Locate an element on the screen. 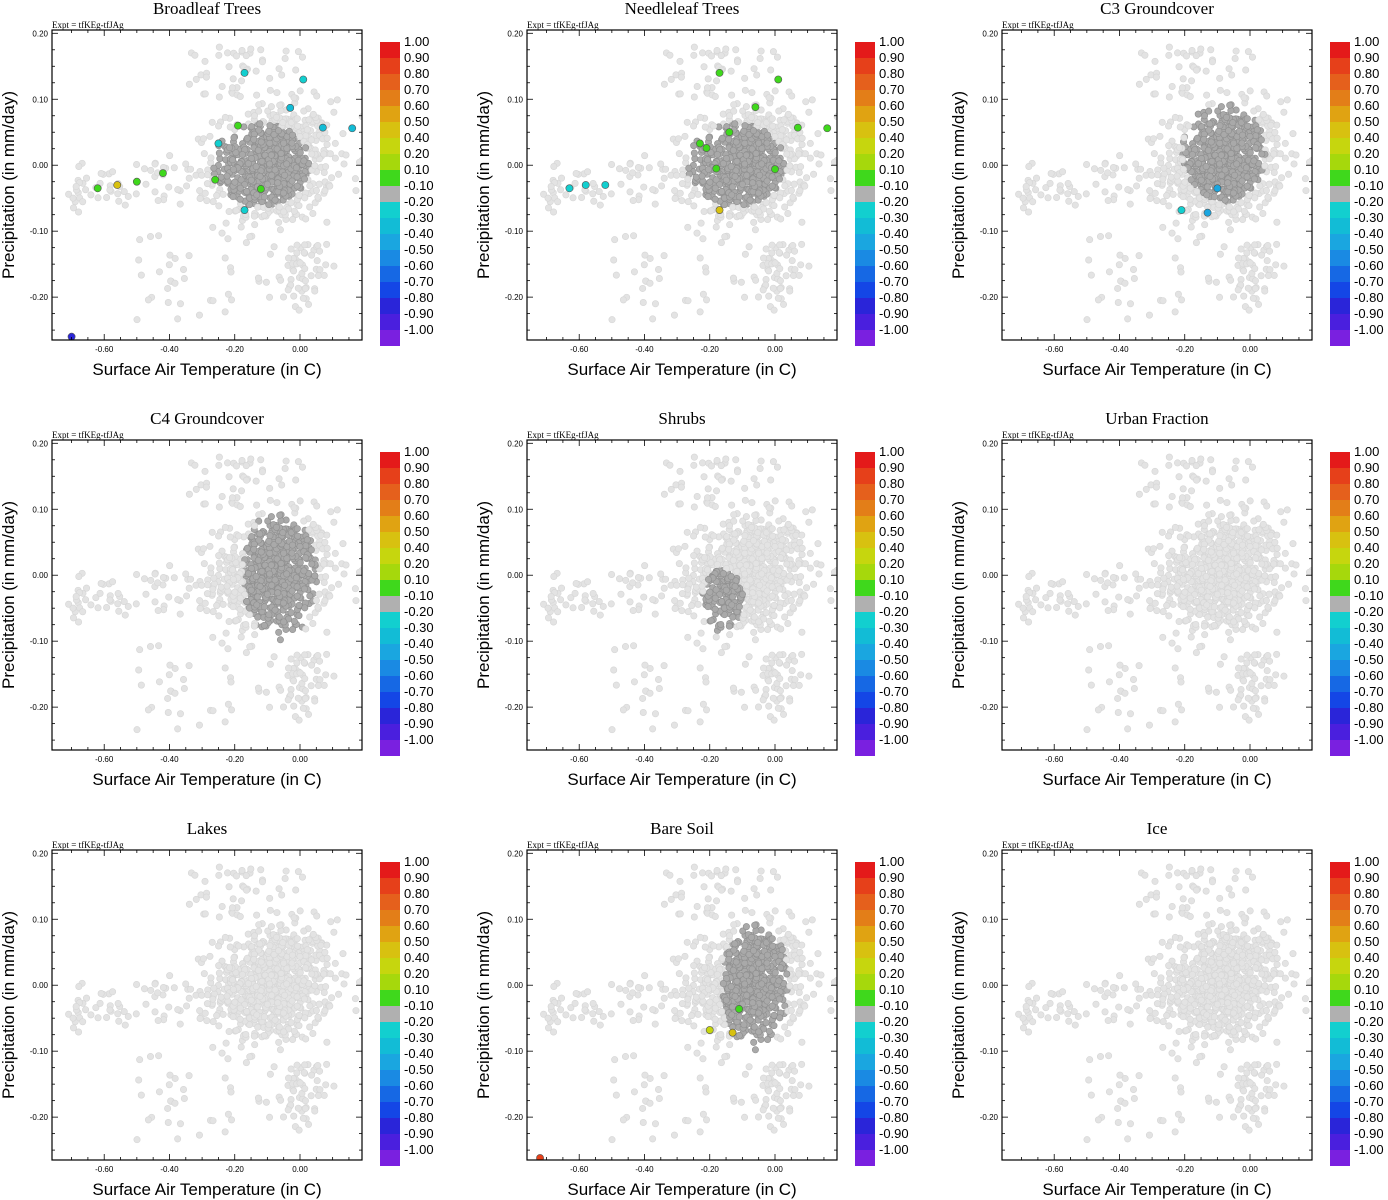  colorbar-label: -0.60 is located at coordinates (894, 265).